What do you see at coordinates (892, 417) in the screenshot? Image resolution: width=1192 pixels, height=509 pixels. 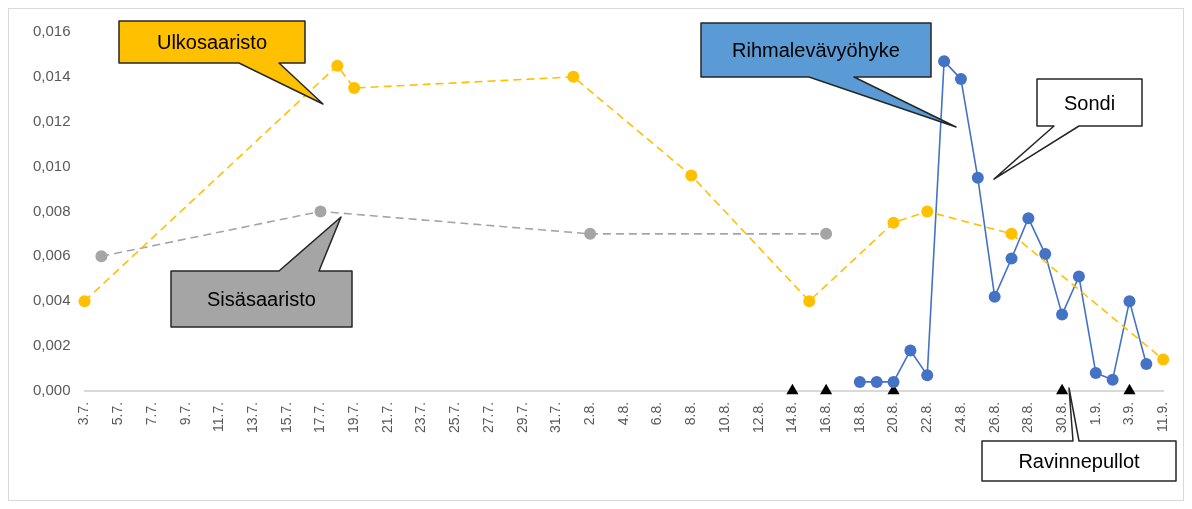 I see `x-tick-label: 20.8.` at bounding box center [892, 417].